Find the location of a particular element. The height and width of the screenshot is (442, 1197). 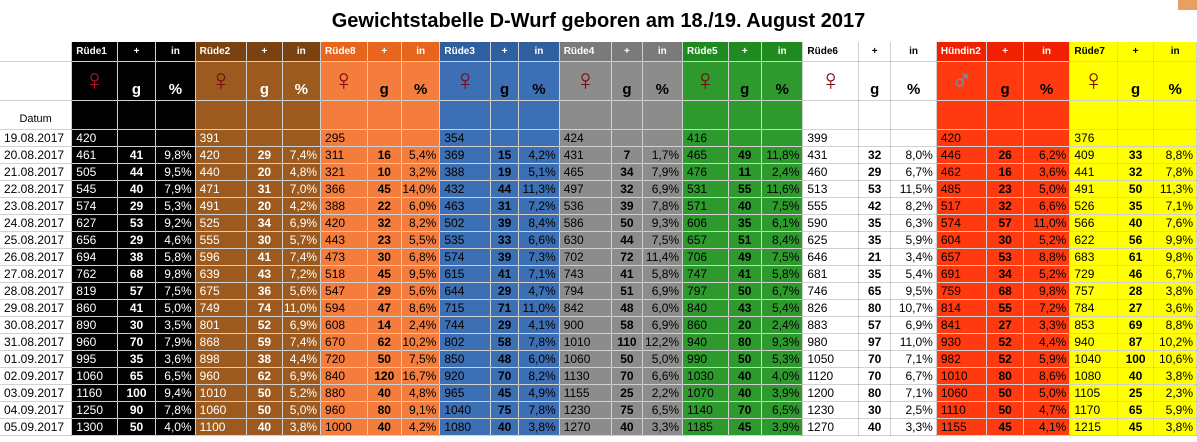

gain-cell: 80 is located at coordinates (745, 342).